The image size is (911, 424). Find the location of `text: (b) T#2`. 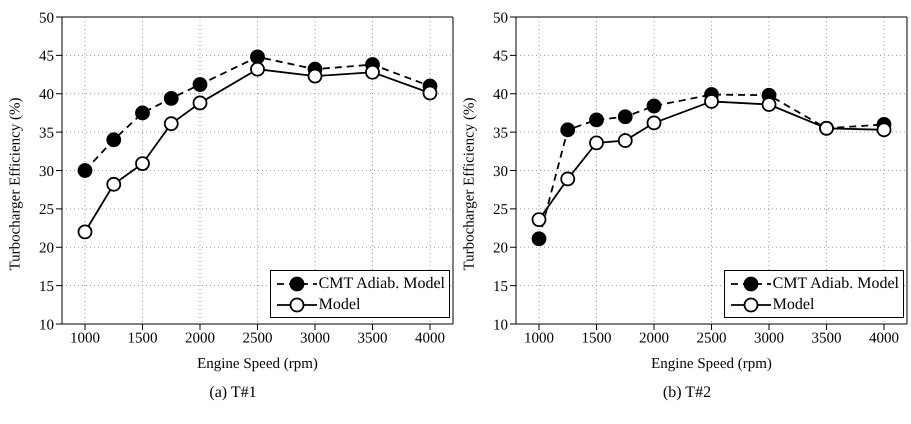

text: (b) T#2 is located at coordinates (687, 393).